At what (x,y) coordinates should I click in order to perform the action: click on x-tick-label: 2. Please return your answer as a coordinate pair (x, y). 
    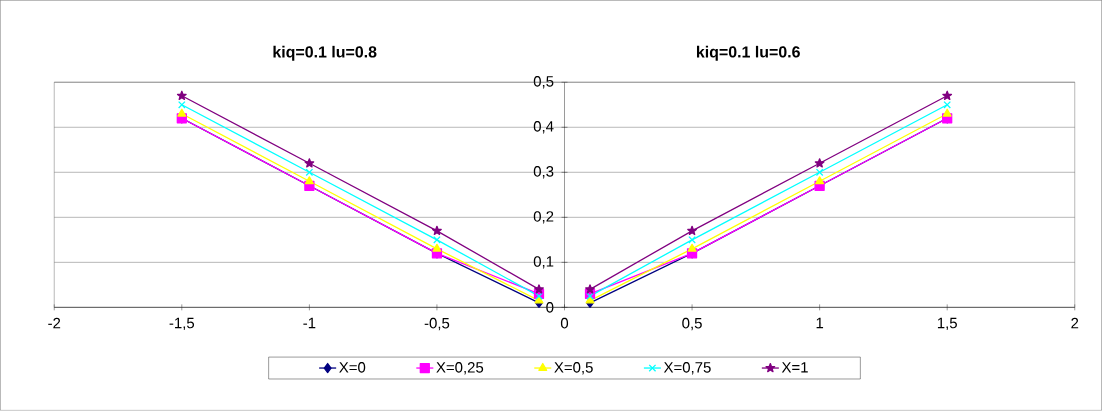
    Looking at the image, I should click on (1075, 323).